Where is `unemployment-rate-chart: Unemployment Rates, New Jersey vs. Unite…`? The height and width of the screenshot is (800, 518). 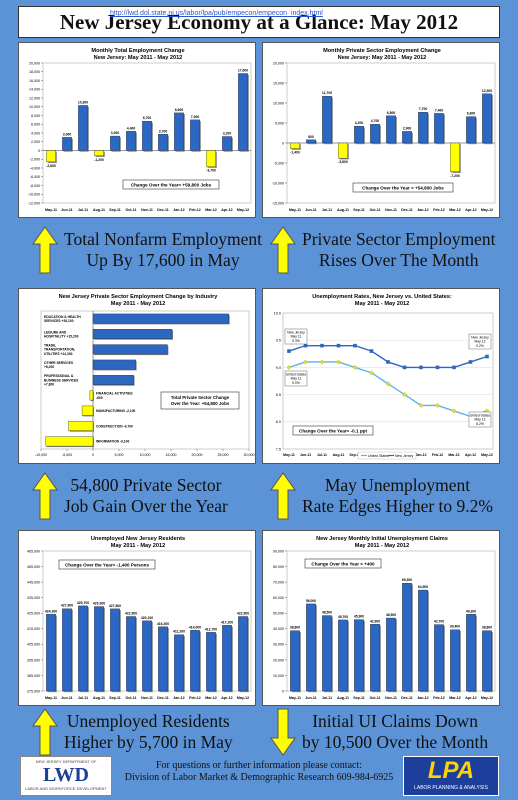 unemployment-rate-chart: Unemployment Rates, New Jersey vs. Unite… is located at coordinates (381, 376).